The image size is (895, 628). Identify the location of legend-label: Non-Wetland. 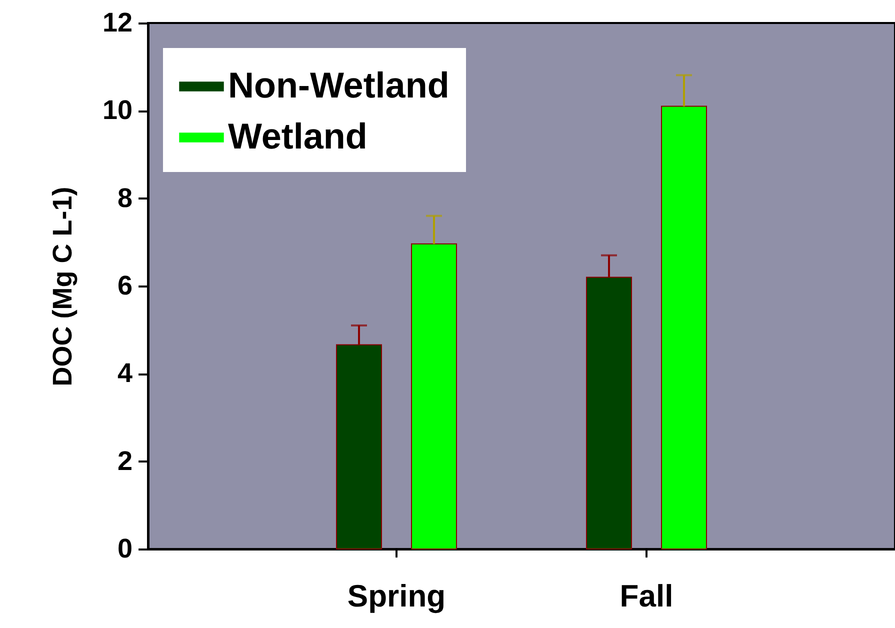
(339, 85).